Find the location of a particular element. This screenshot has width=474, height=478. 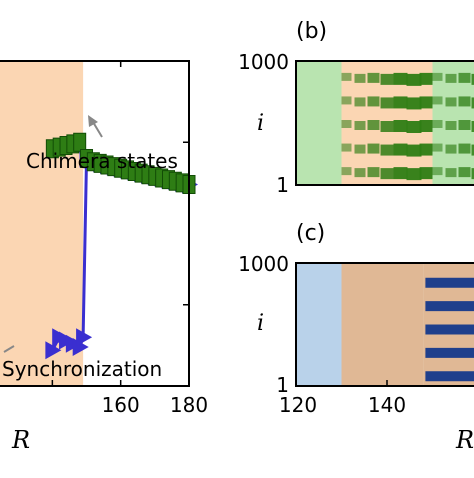

sync-label: Synchronization is located at coordinates (82, 369).